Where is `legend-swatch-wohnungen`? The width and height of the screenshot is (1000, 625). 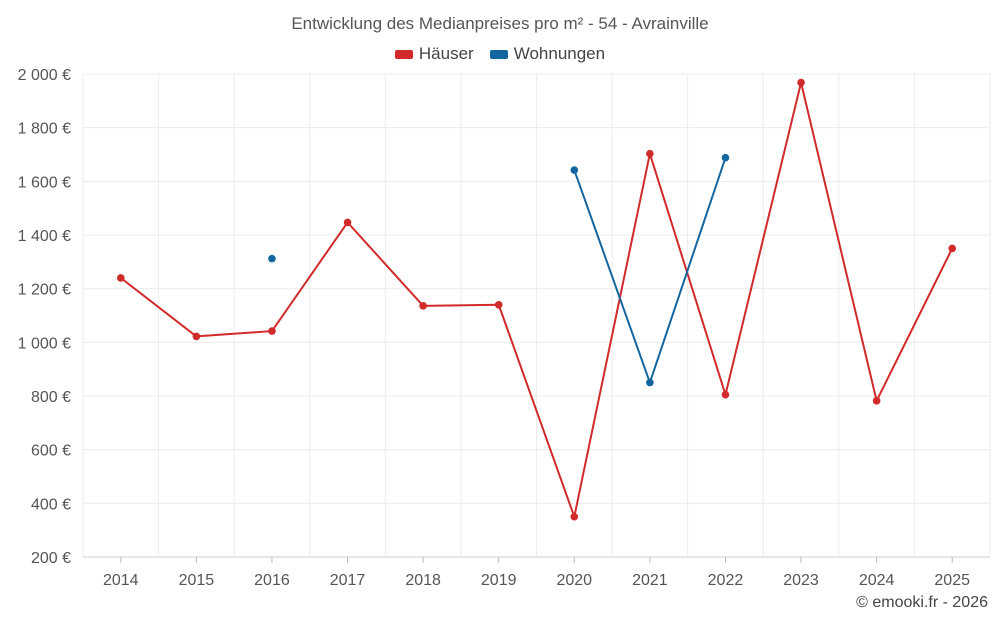
legend-swatch-wohnungen is located at coordinates (498, 54).